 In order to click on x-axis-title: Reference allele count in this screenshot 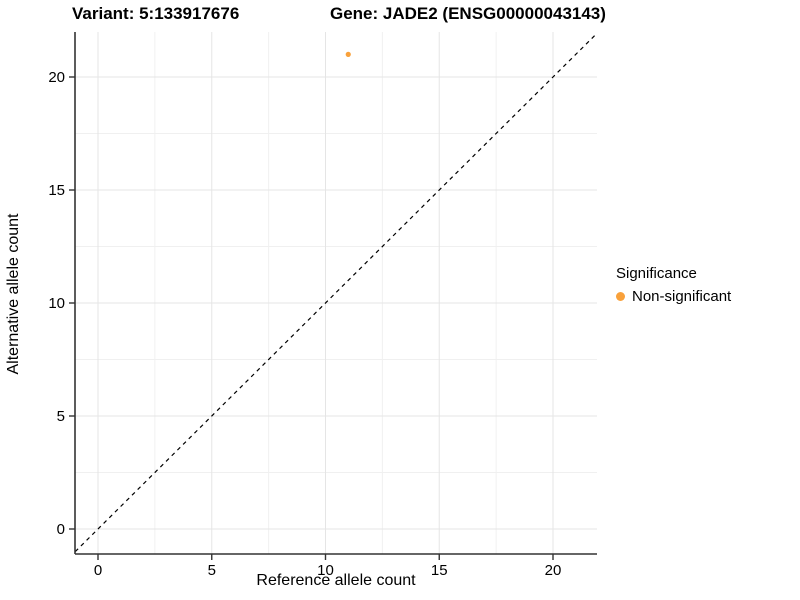, I will do `click(336, 580)`.